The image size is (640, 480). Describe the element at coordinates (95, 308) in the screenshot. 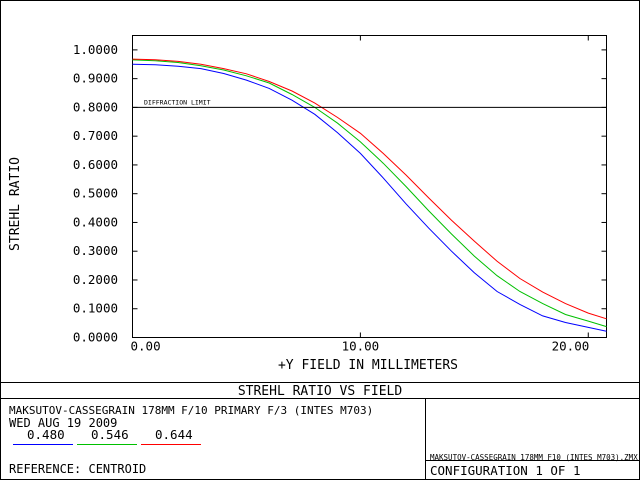

I see `y-tick-label: 0.1000` at that location.